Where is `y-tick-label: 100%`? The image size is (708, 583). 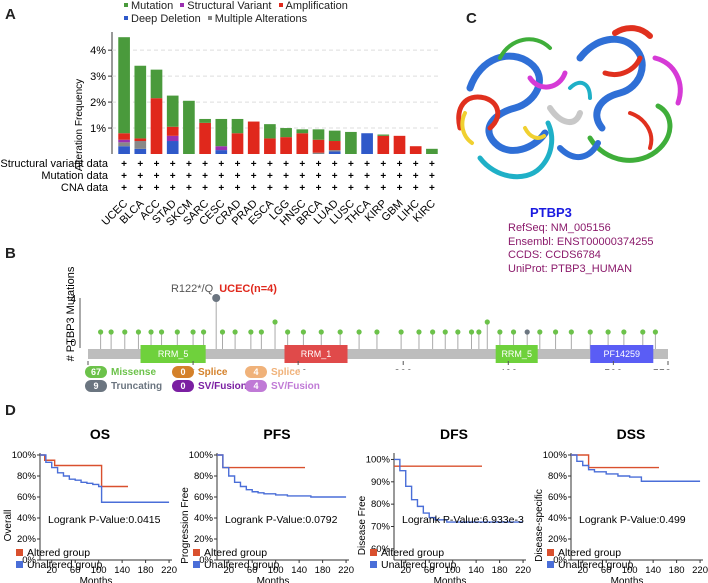
y-tick-label: 100% is located at coordinates (555, 455).